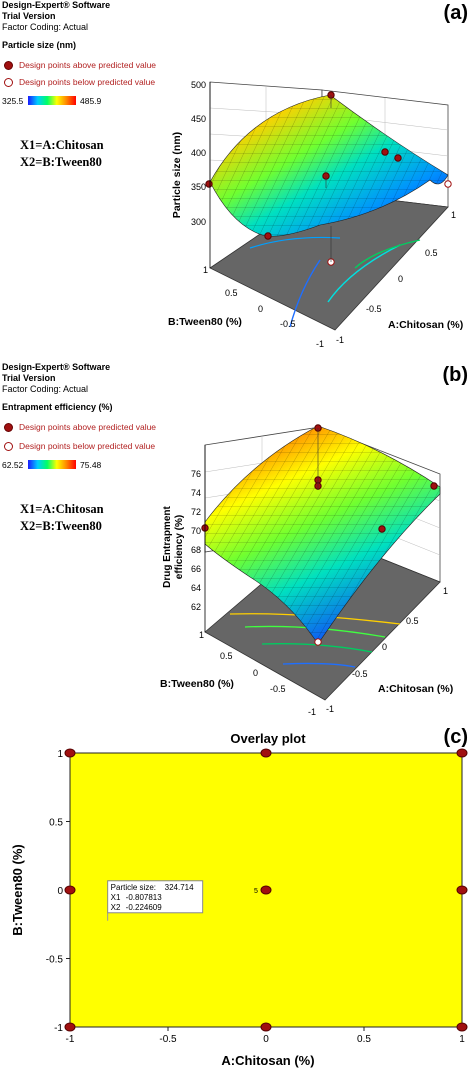 The width and height of the screenshot is (474, 1069). What do you see at coordinates (196, 550) in the screenshot?
I see `z-tick: 68` at bounding box center [196, 550].